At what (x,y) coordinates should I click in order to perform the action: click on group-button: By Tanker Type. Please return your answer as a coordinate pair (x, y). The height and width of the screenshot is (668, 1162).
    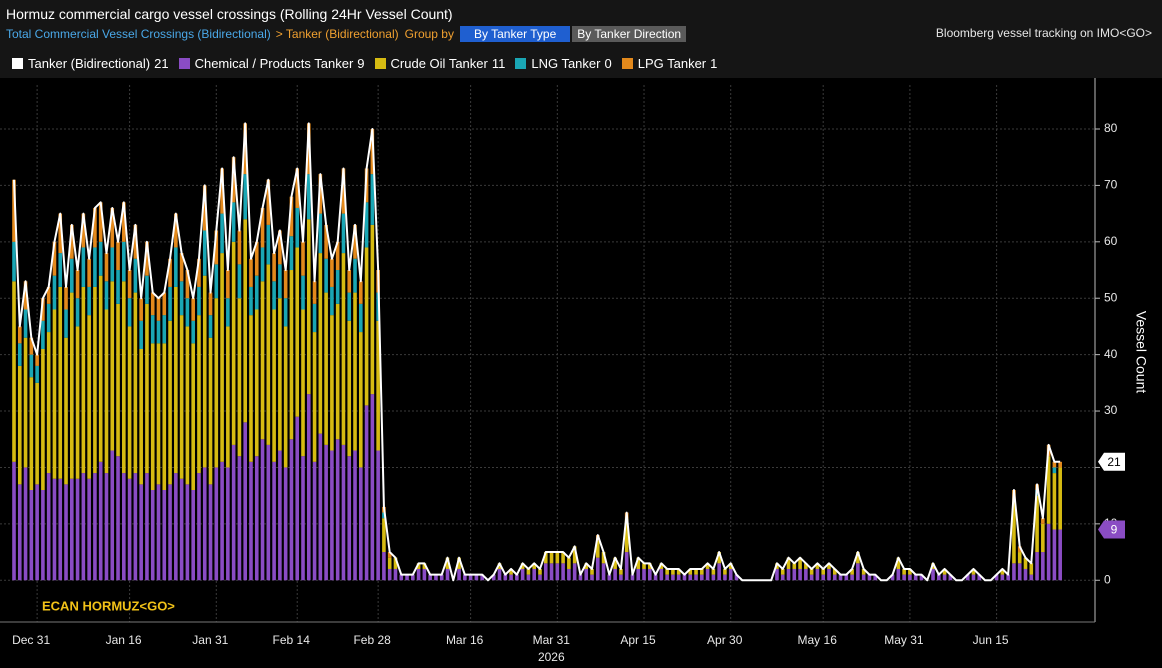
    Looking at the image, I should click on (515, 34).